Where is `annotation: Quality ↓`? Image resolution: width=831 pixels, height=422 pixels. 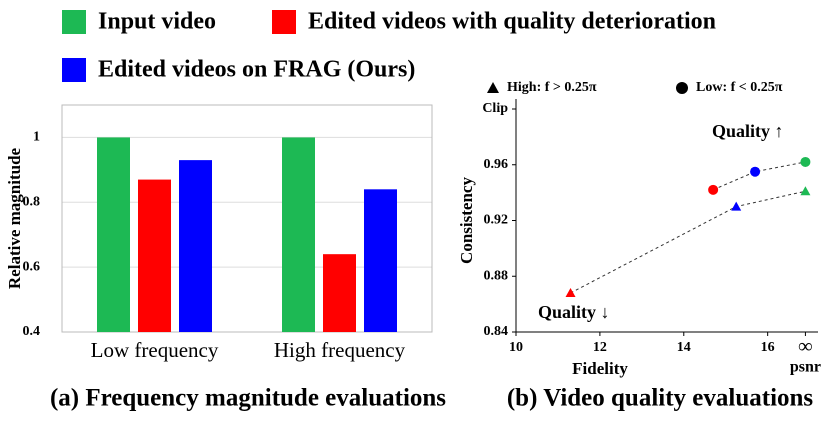 annotation: Quality ↓ is located at coordinates (574, 312).